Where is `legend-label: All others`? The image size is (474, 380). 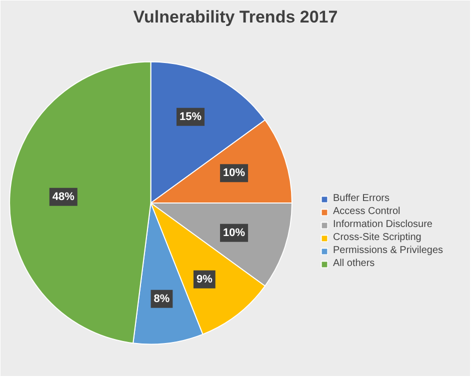 legend-label: All others is located at coordinates (354, 263).